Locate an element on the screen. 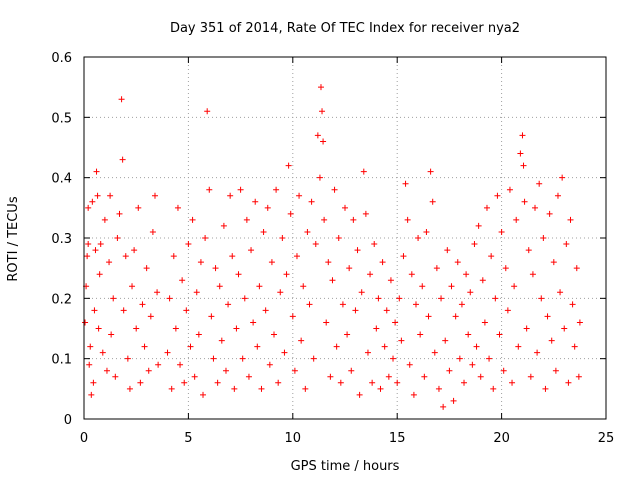  x-tick-label: 5 is located at coordinates (188, 438).